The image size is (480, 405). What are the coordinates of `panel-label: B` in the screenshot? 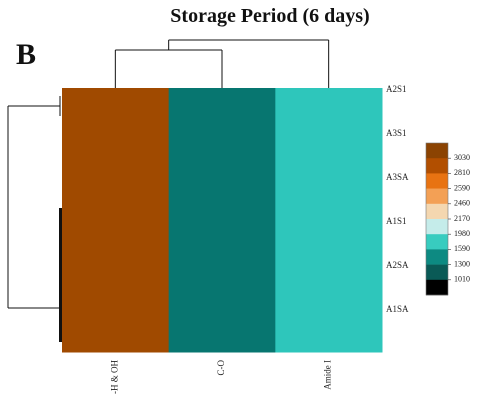 It's located at (26, 54).